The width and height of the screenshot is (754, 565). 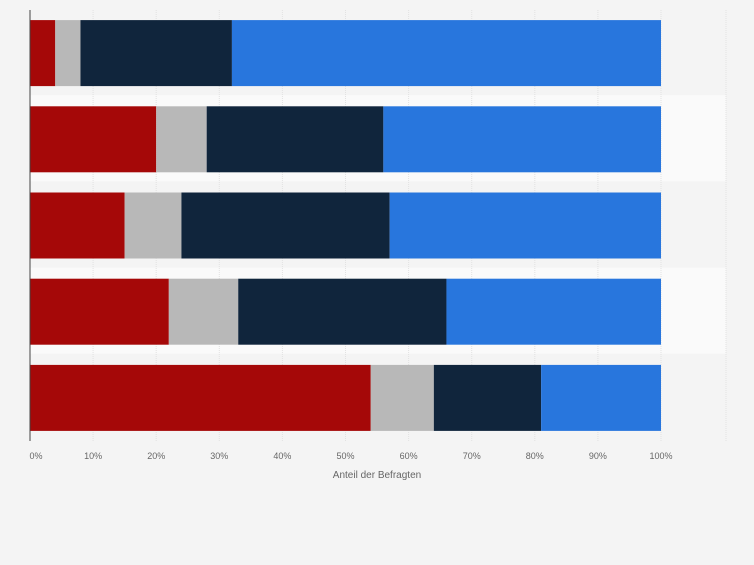 I want to click on x-tick-label: 100%, so click(x=660, y=456).